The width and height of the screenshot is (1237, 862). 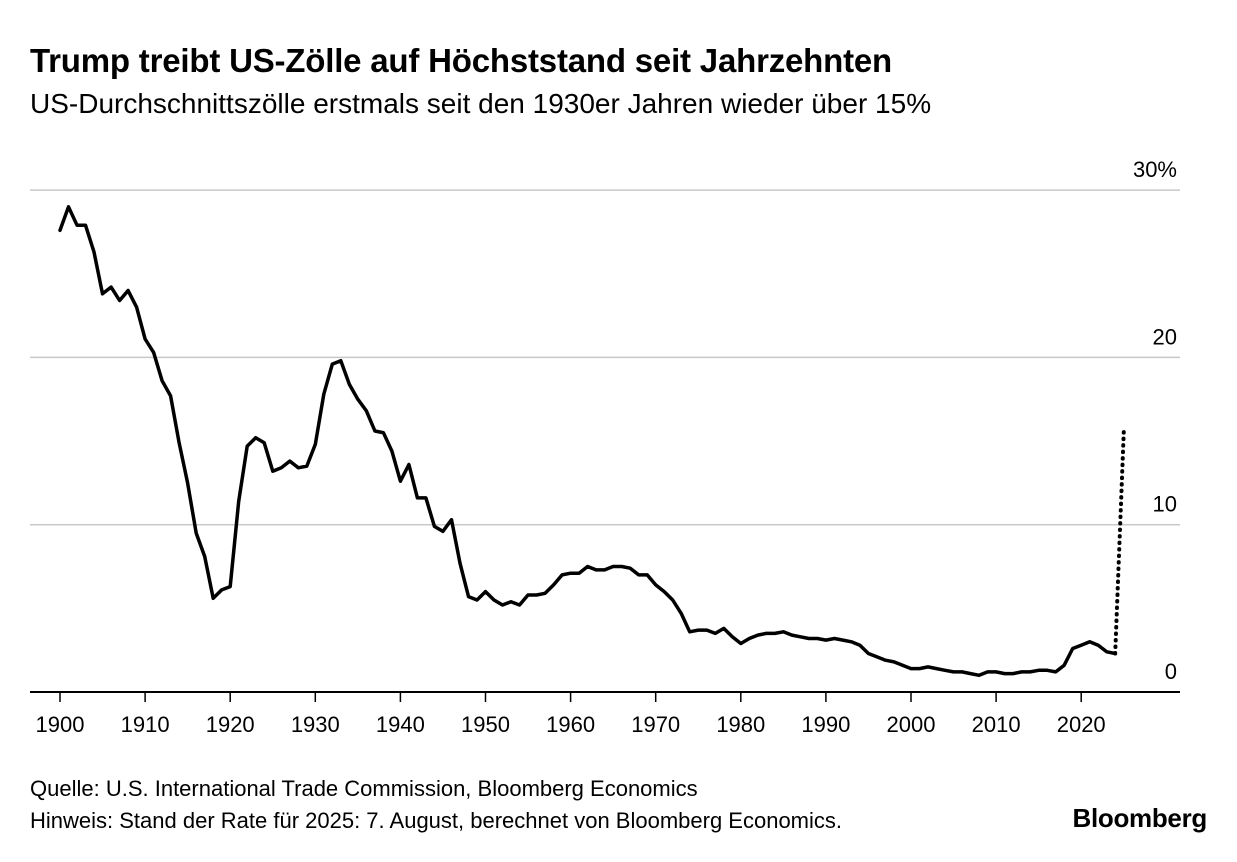 I want to click on y-tick-label-10: 10, so click(x=1165, y=504).